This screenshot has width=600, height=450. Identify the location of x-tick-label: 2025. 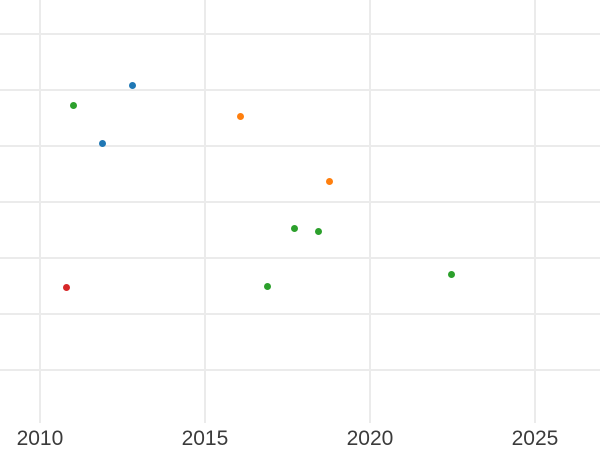
(535, 438).